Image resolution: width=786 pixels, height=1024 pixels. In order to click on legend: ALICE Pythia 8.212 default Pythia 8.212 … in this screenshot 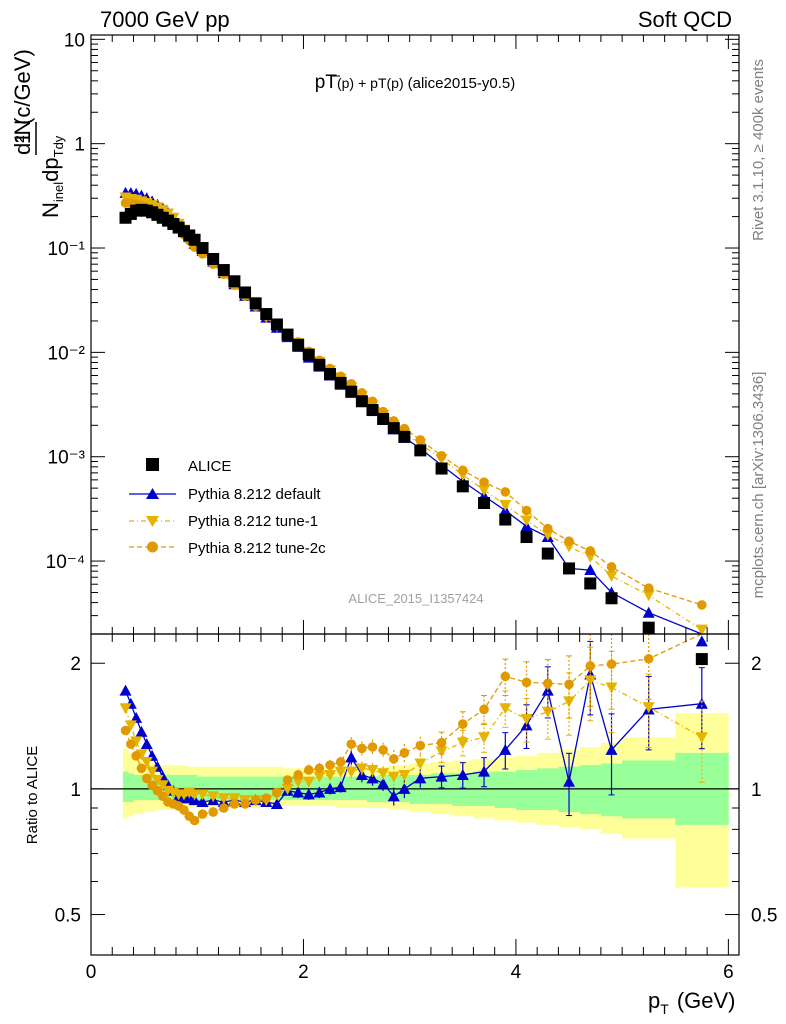, I will do `click(227, 507)`.